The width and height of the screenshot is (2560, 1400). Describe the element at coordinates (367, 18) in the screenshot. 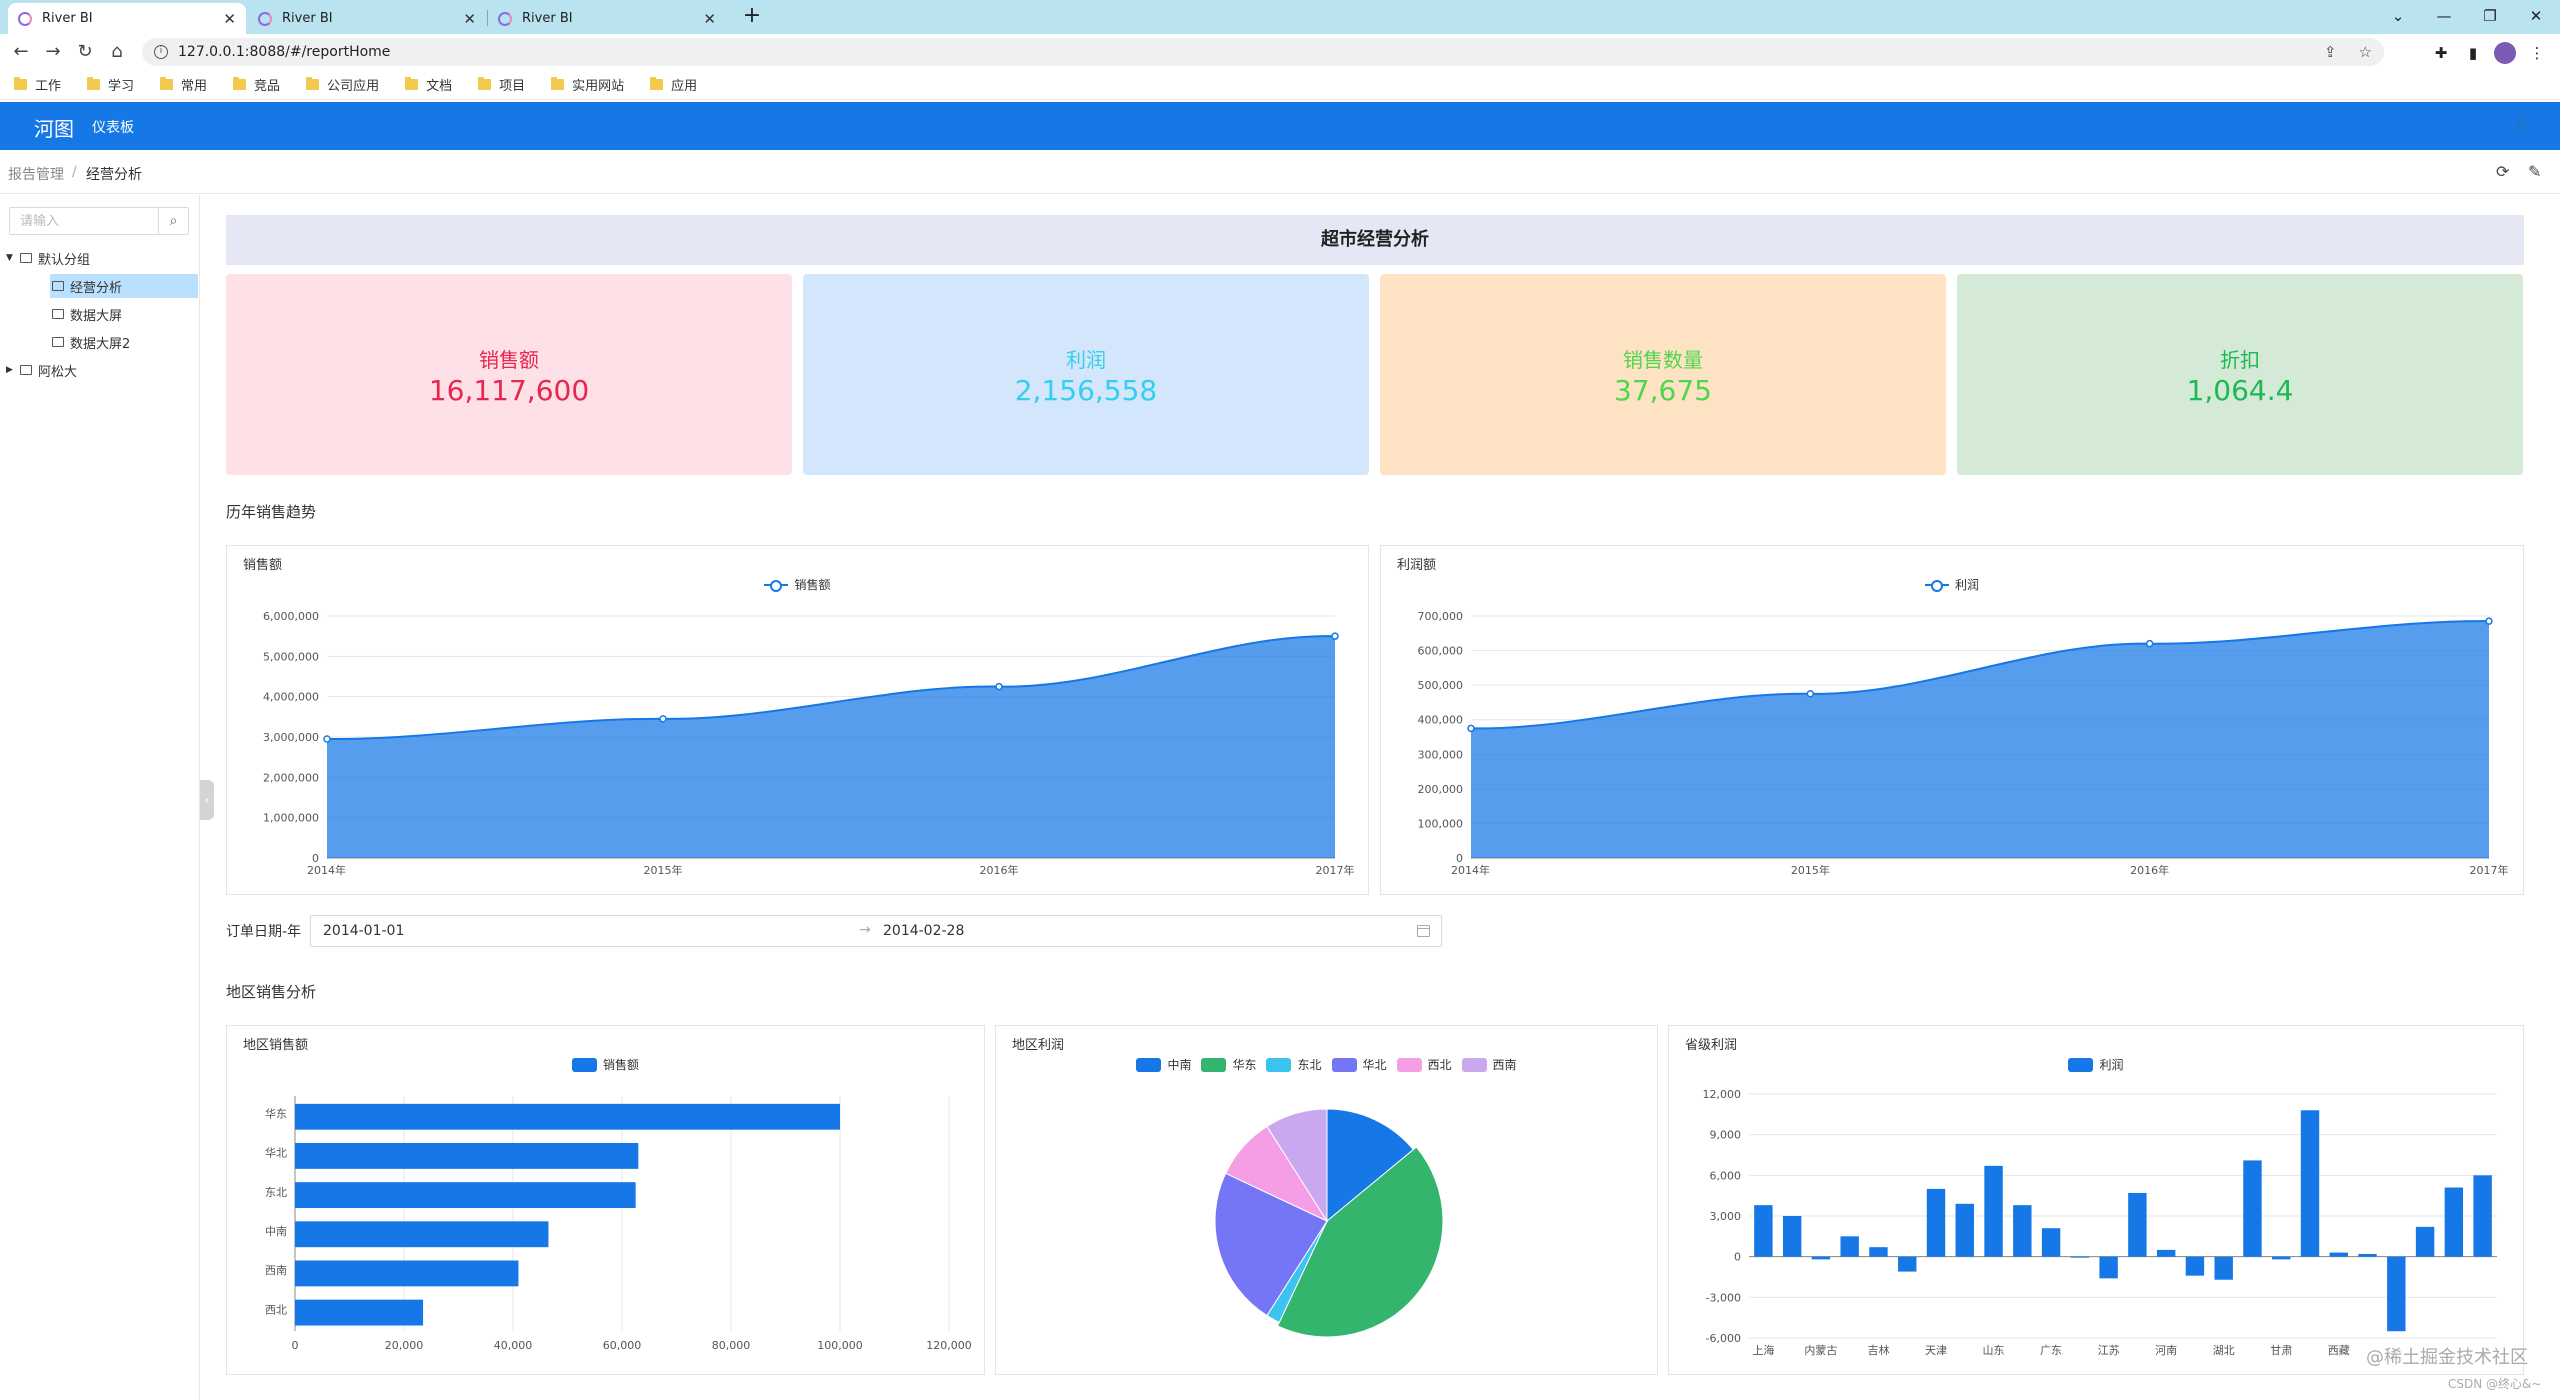

I see `browser-tab-2: River BI ✕` at that location.